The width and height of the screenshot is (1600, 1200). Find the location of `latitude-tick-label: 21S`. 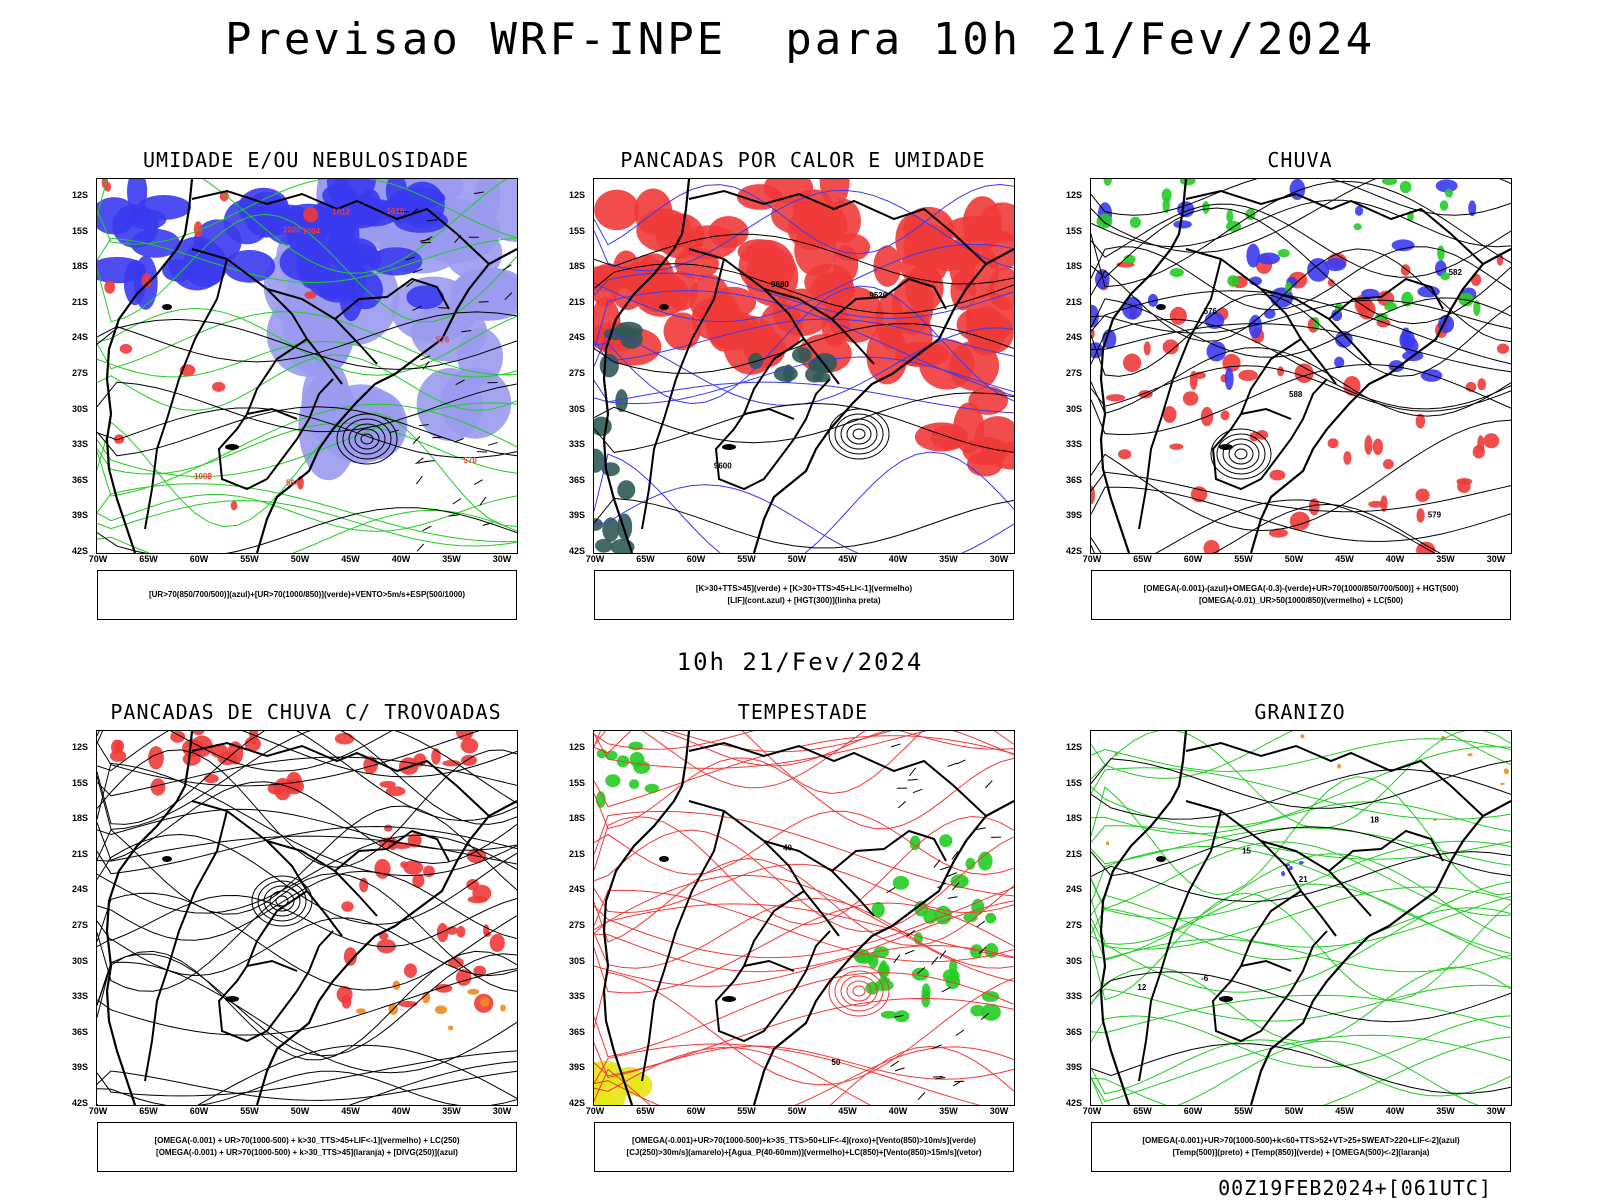

latitude-tick-label: 21S is located at coordinates (1074, 853).